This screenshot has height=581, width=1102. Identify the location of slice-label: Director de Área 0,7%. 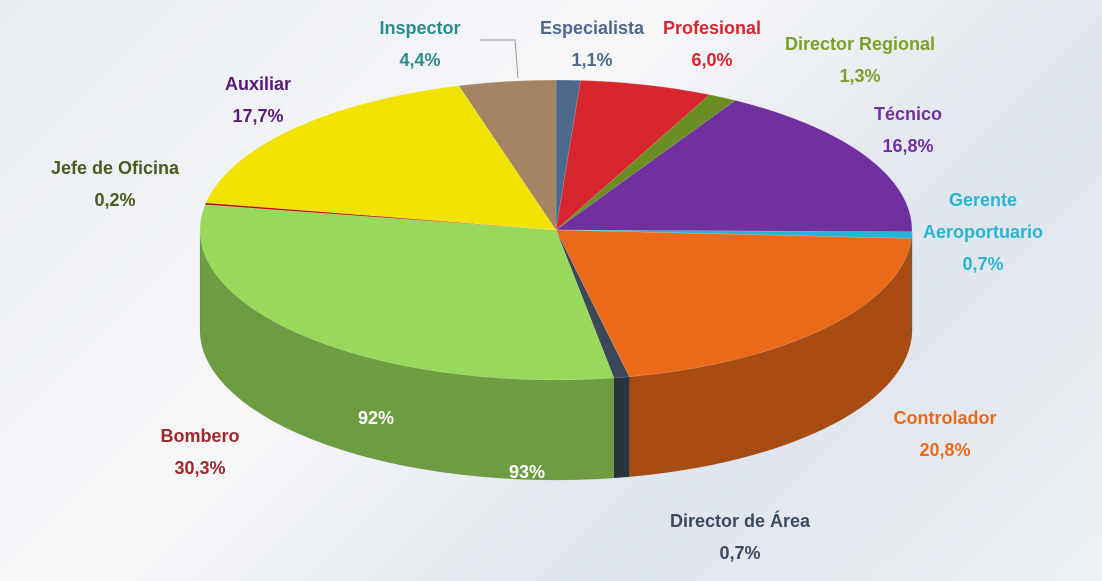
(740, 537).